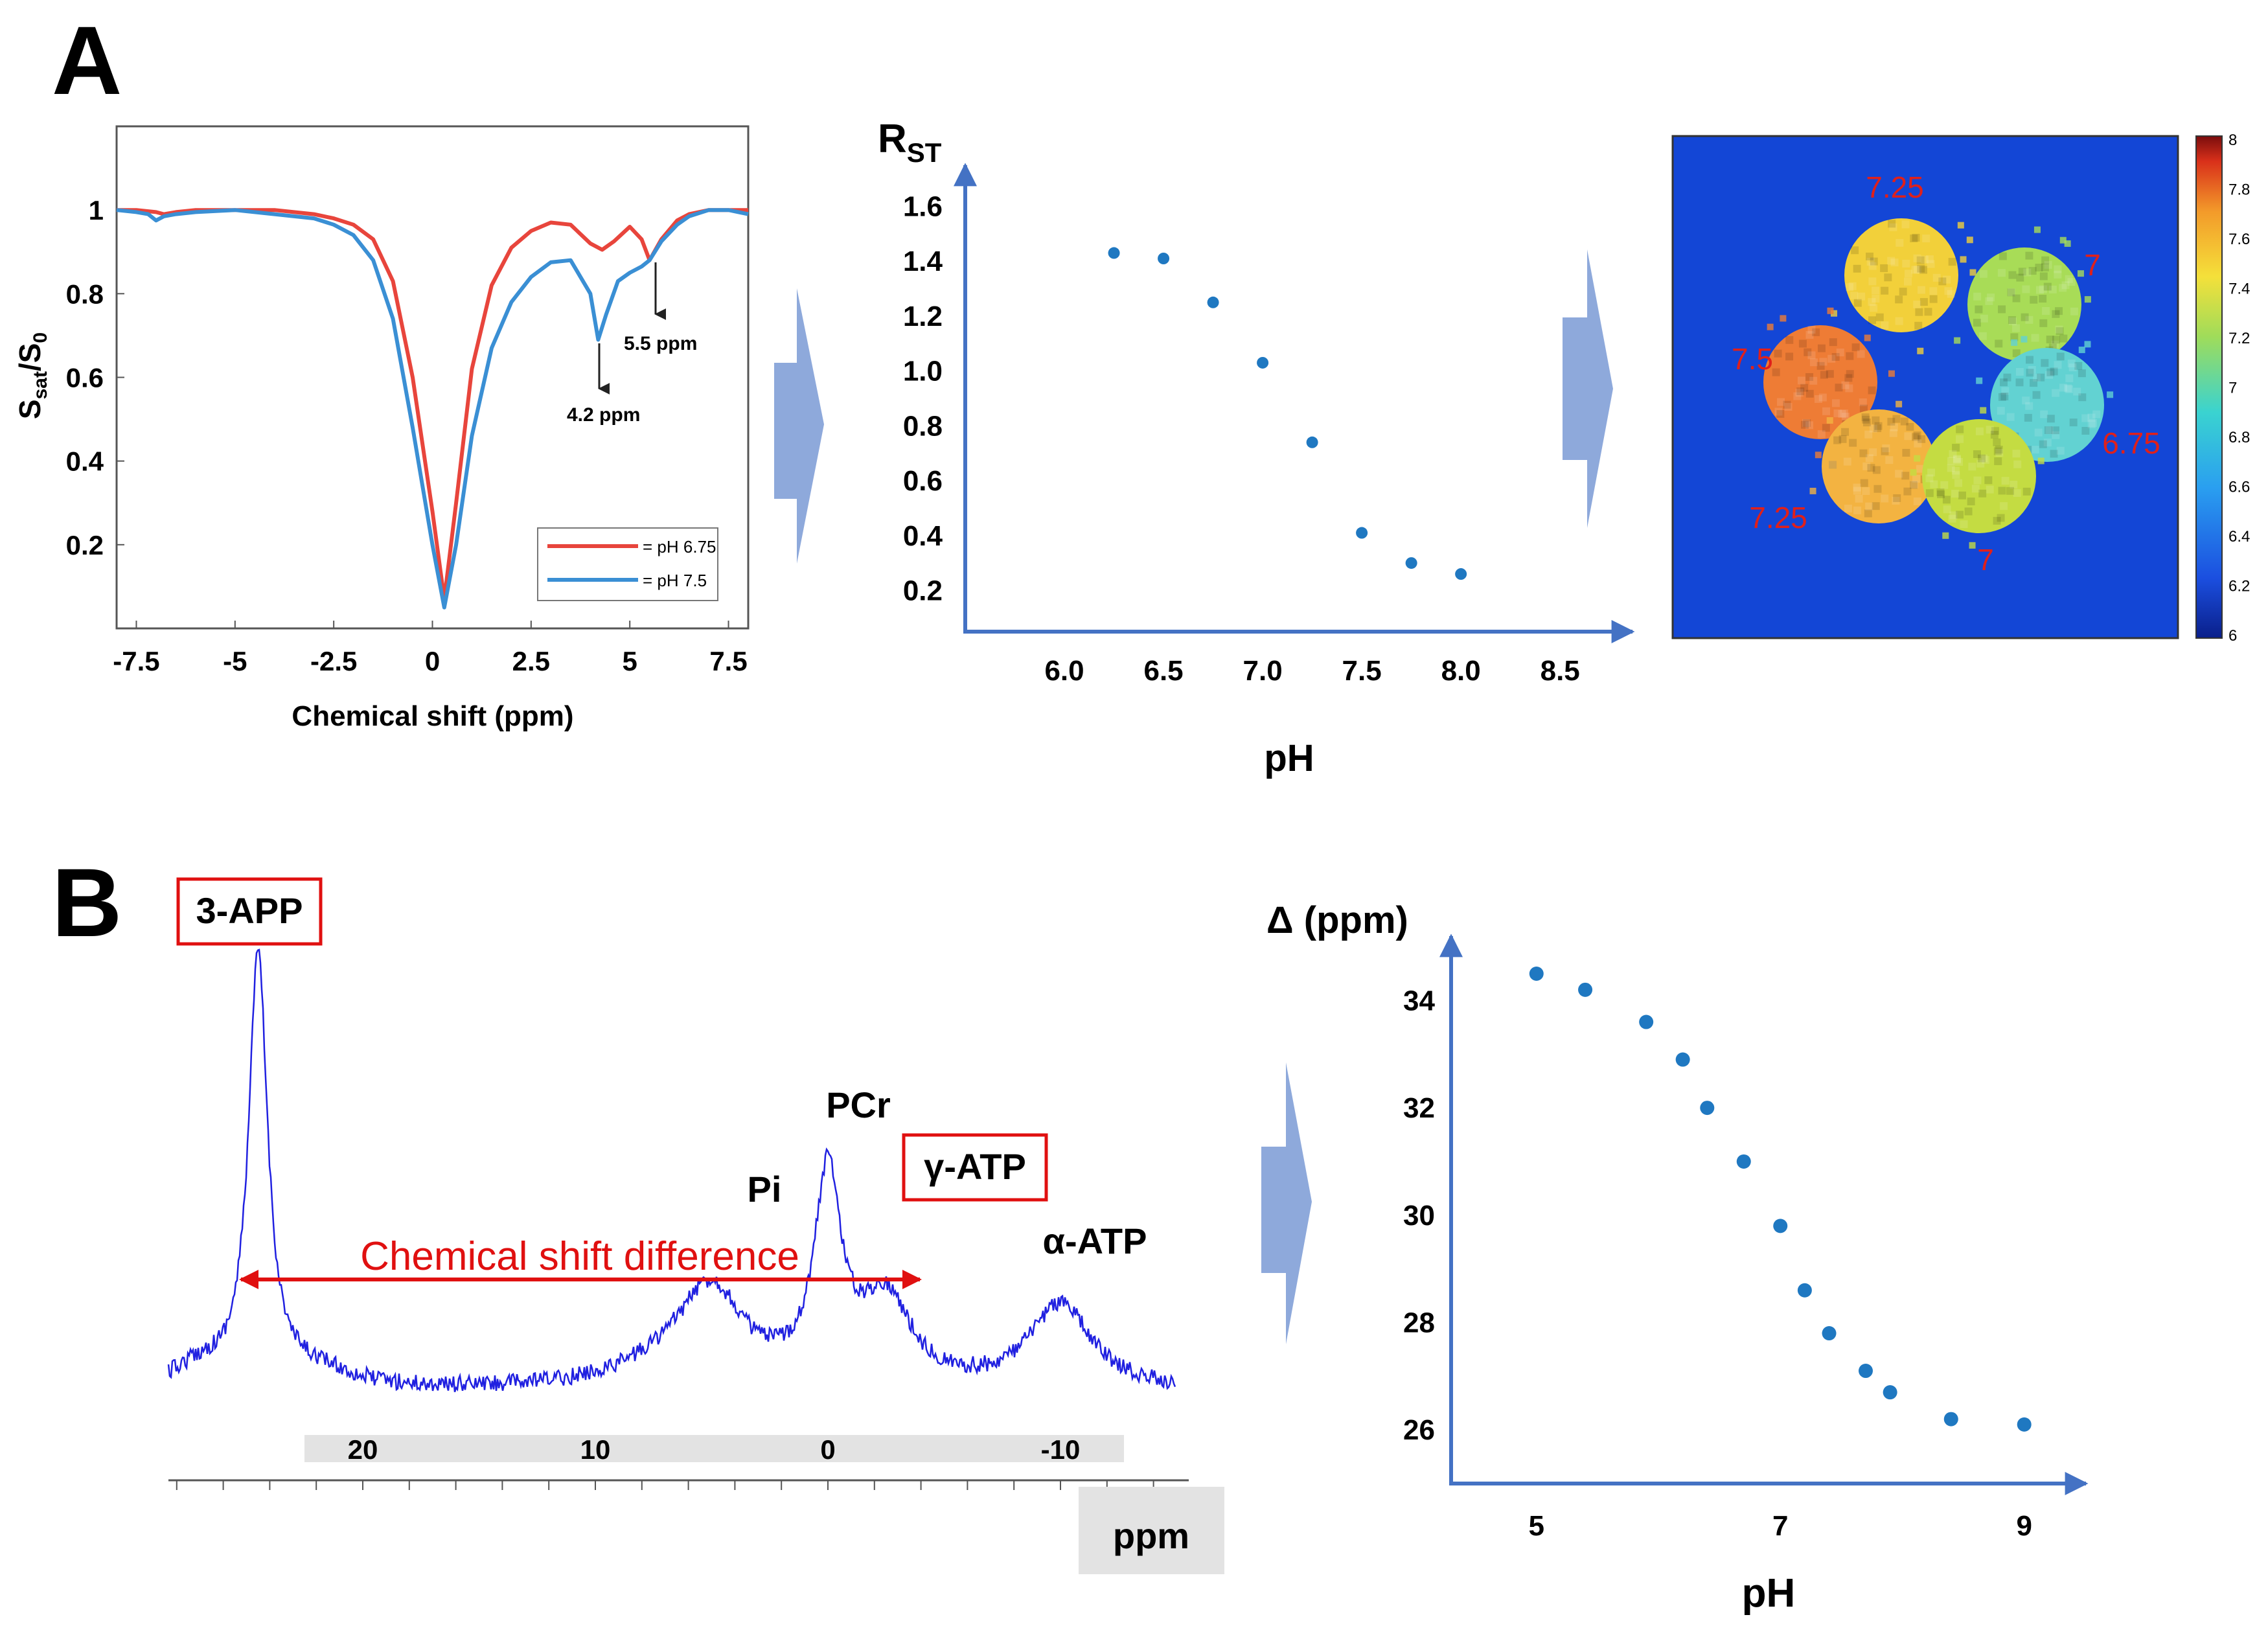 This screenshot has width=2268, height=1628. What do you see at coordinates (679, 546) in the screenshot?
I see `legend-label-ph675: = pH 6.75` at bounding box center [679, 546].